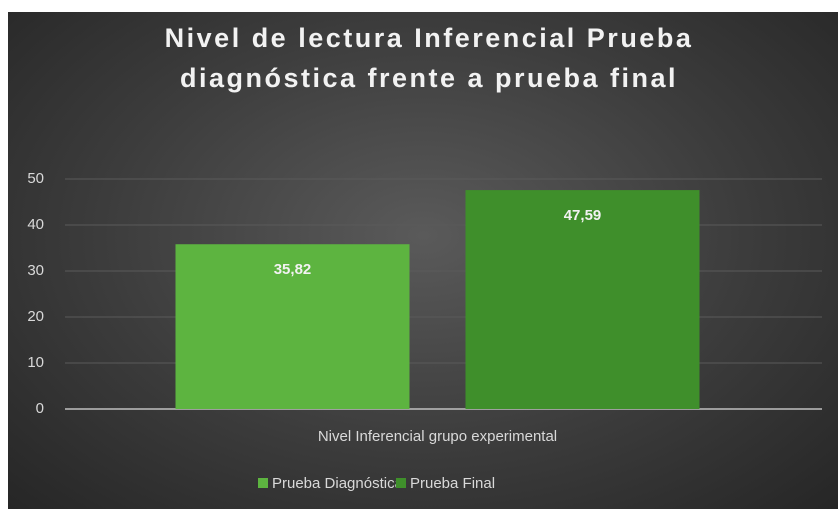  What do you see at coordinates (35, 178) in the screenshot?
I see `y-tick-label: 50` at bounding box center [35, 178].